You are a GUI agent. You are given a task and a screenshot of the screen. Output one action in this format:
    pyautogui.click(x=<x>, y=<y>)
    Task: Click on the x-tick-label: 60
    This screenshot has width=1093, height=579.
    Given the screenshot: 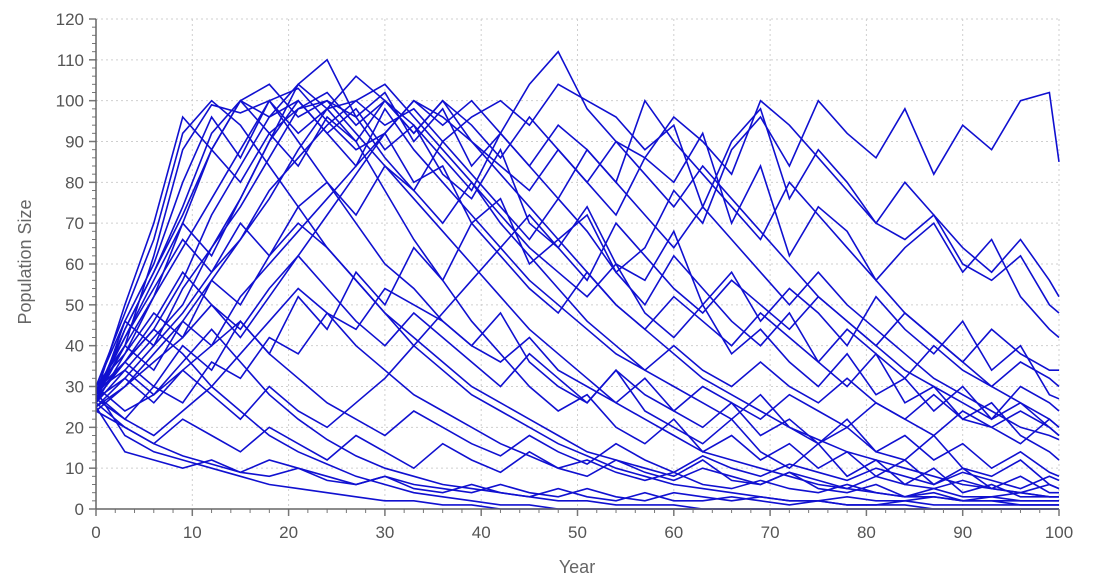 What is the action you would take?
    pyautogui.click(x=673, y=532)
    